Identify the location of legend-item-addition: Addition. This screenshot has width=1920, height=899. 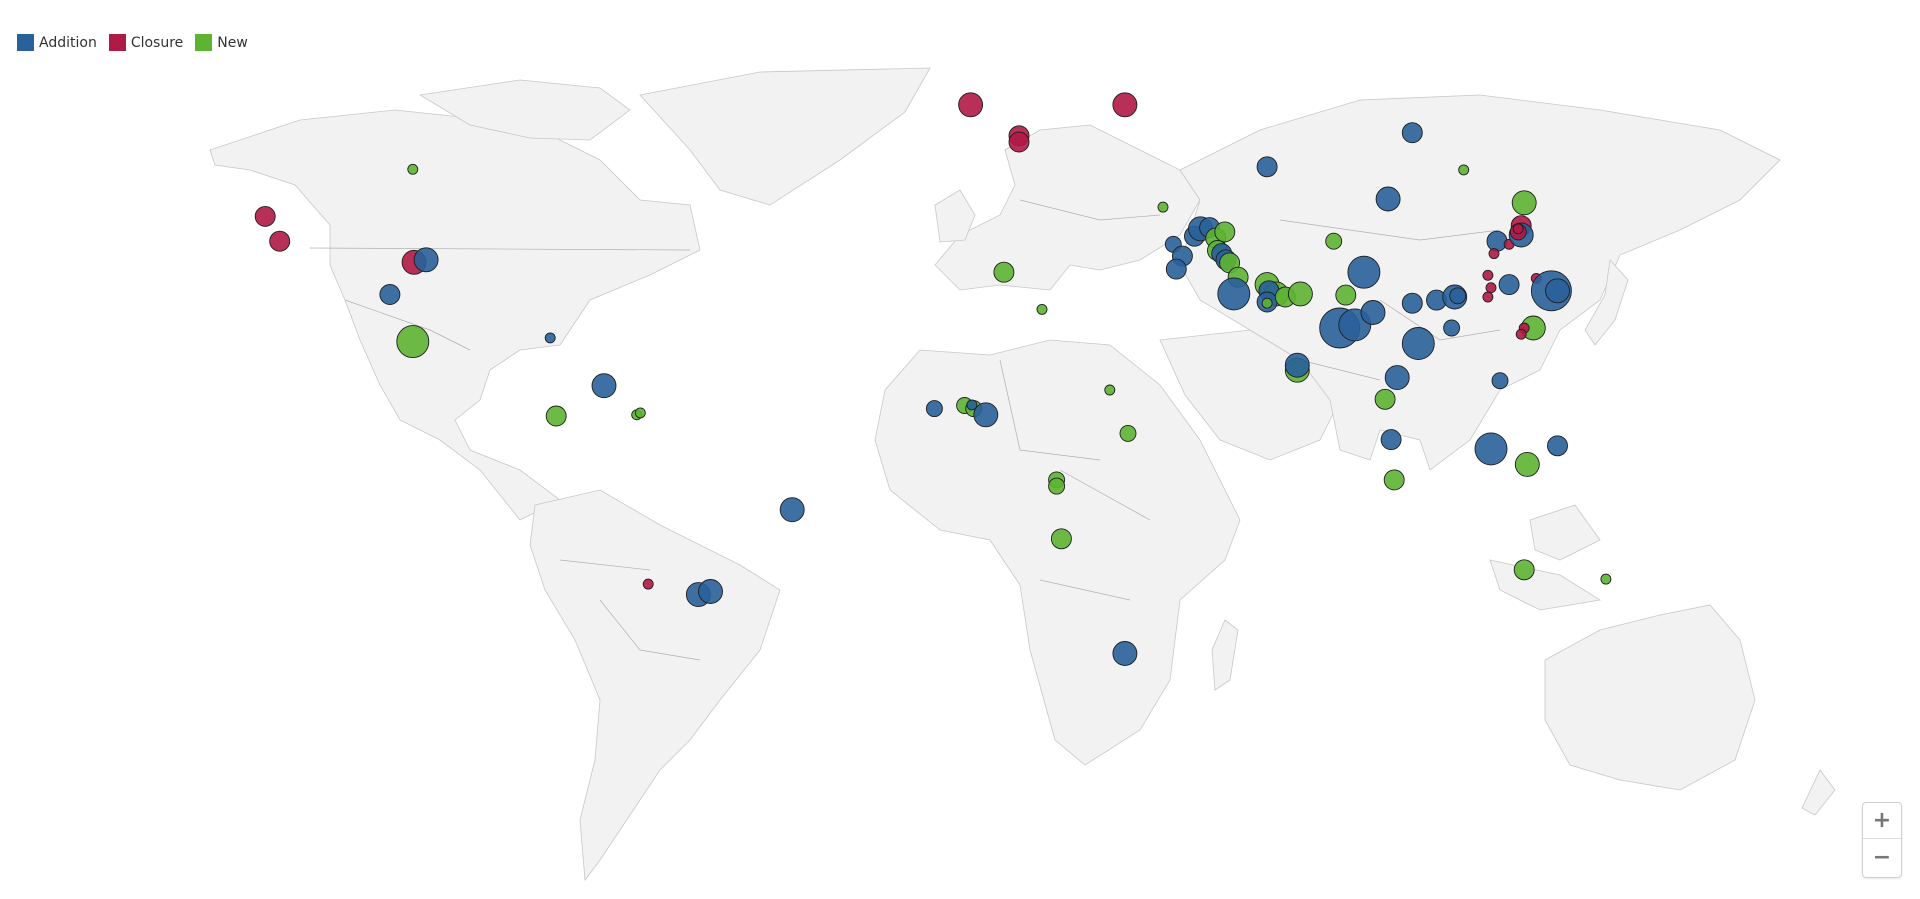
(57, 42).